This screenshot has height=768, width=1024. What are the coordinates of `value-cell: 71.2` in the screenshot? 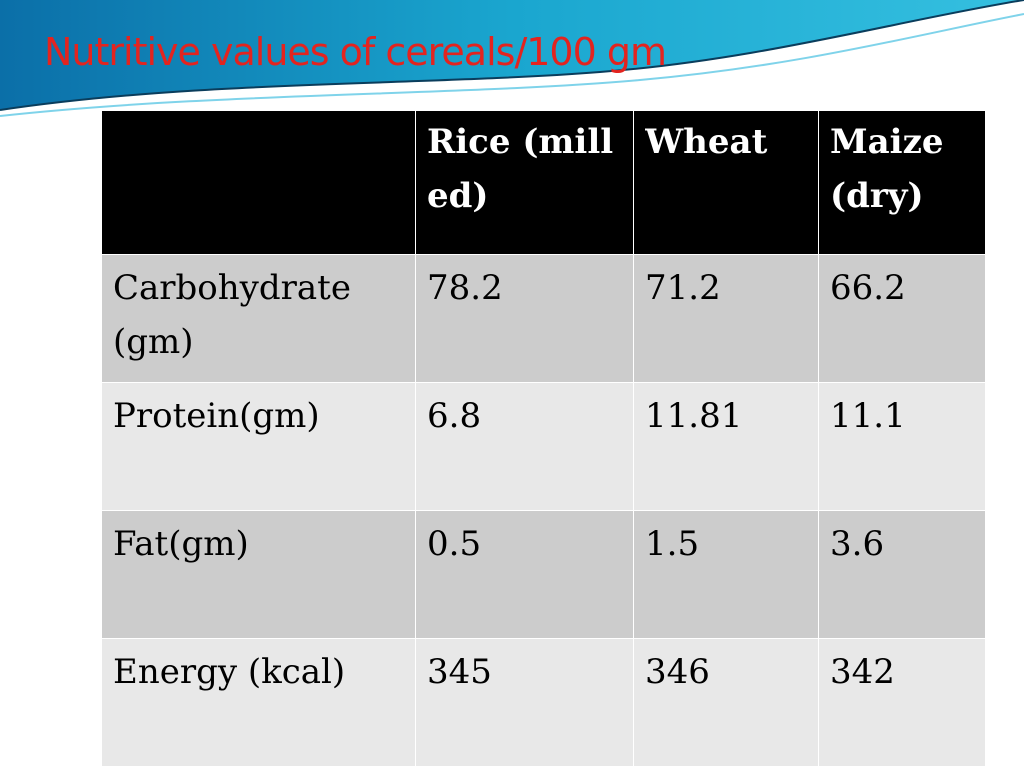 It's located at (726, 318).